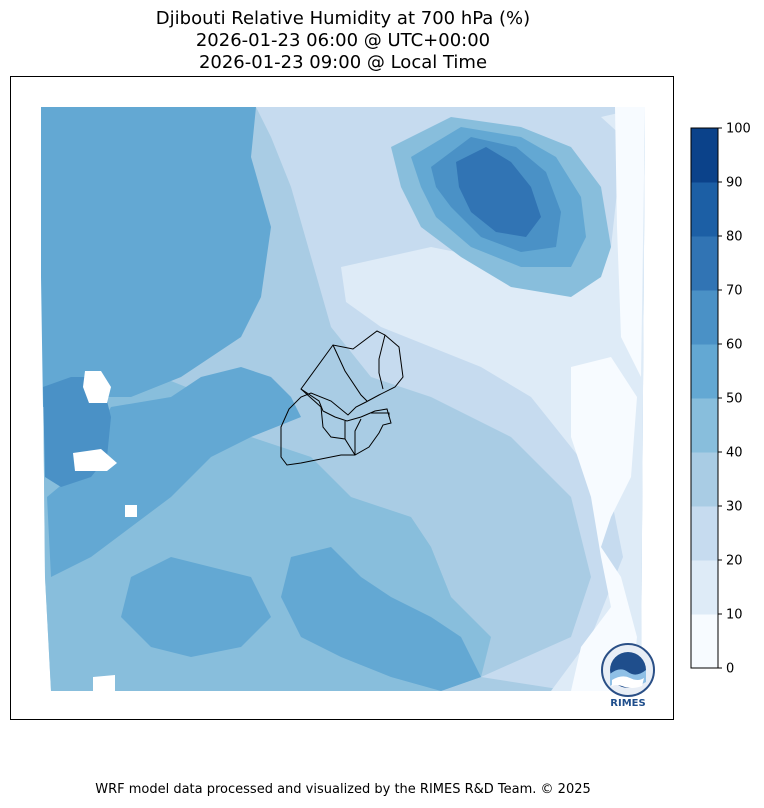  Describe the element at coordinates (734, 183) in the screenshot. I see `colorbar-tick-label: 90` at that location.